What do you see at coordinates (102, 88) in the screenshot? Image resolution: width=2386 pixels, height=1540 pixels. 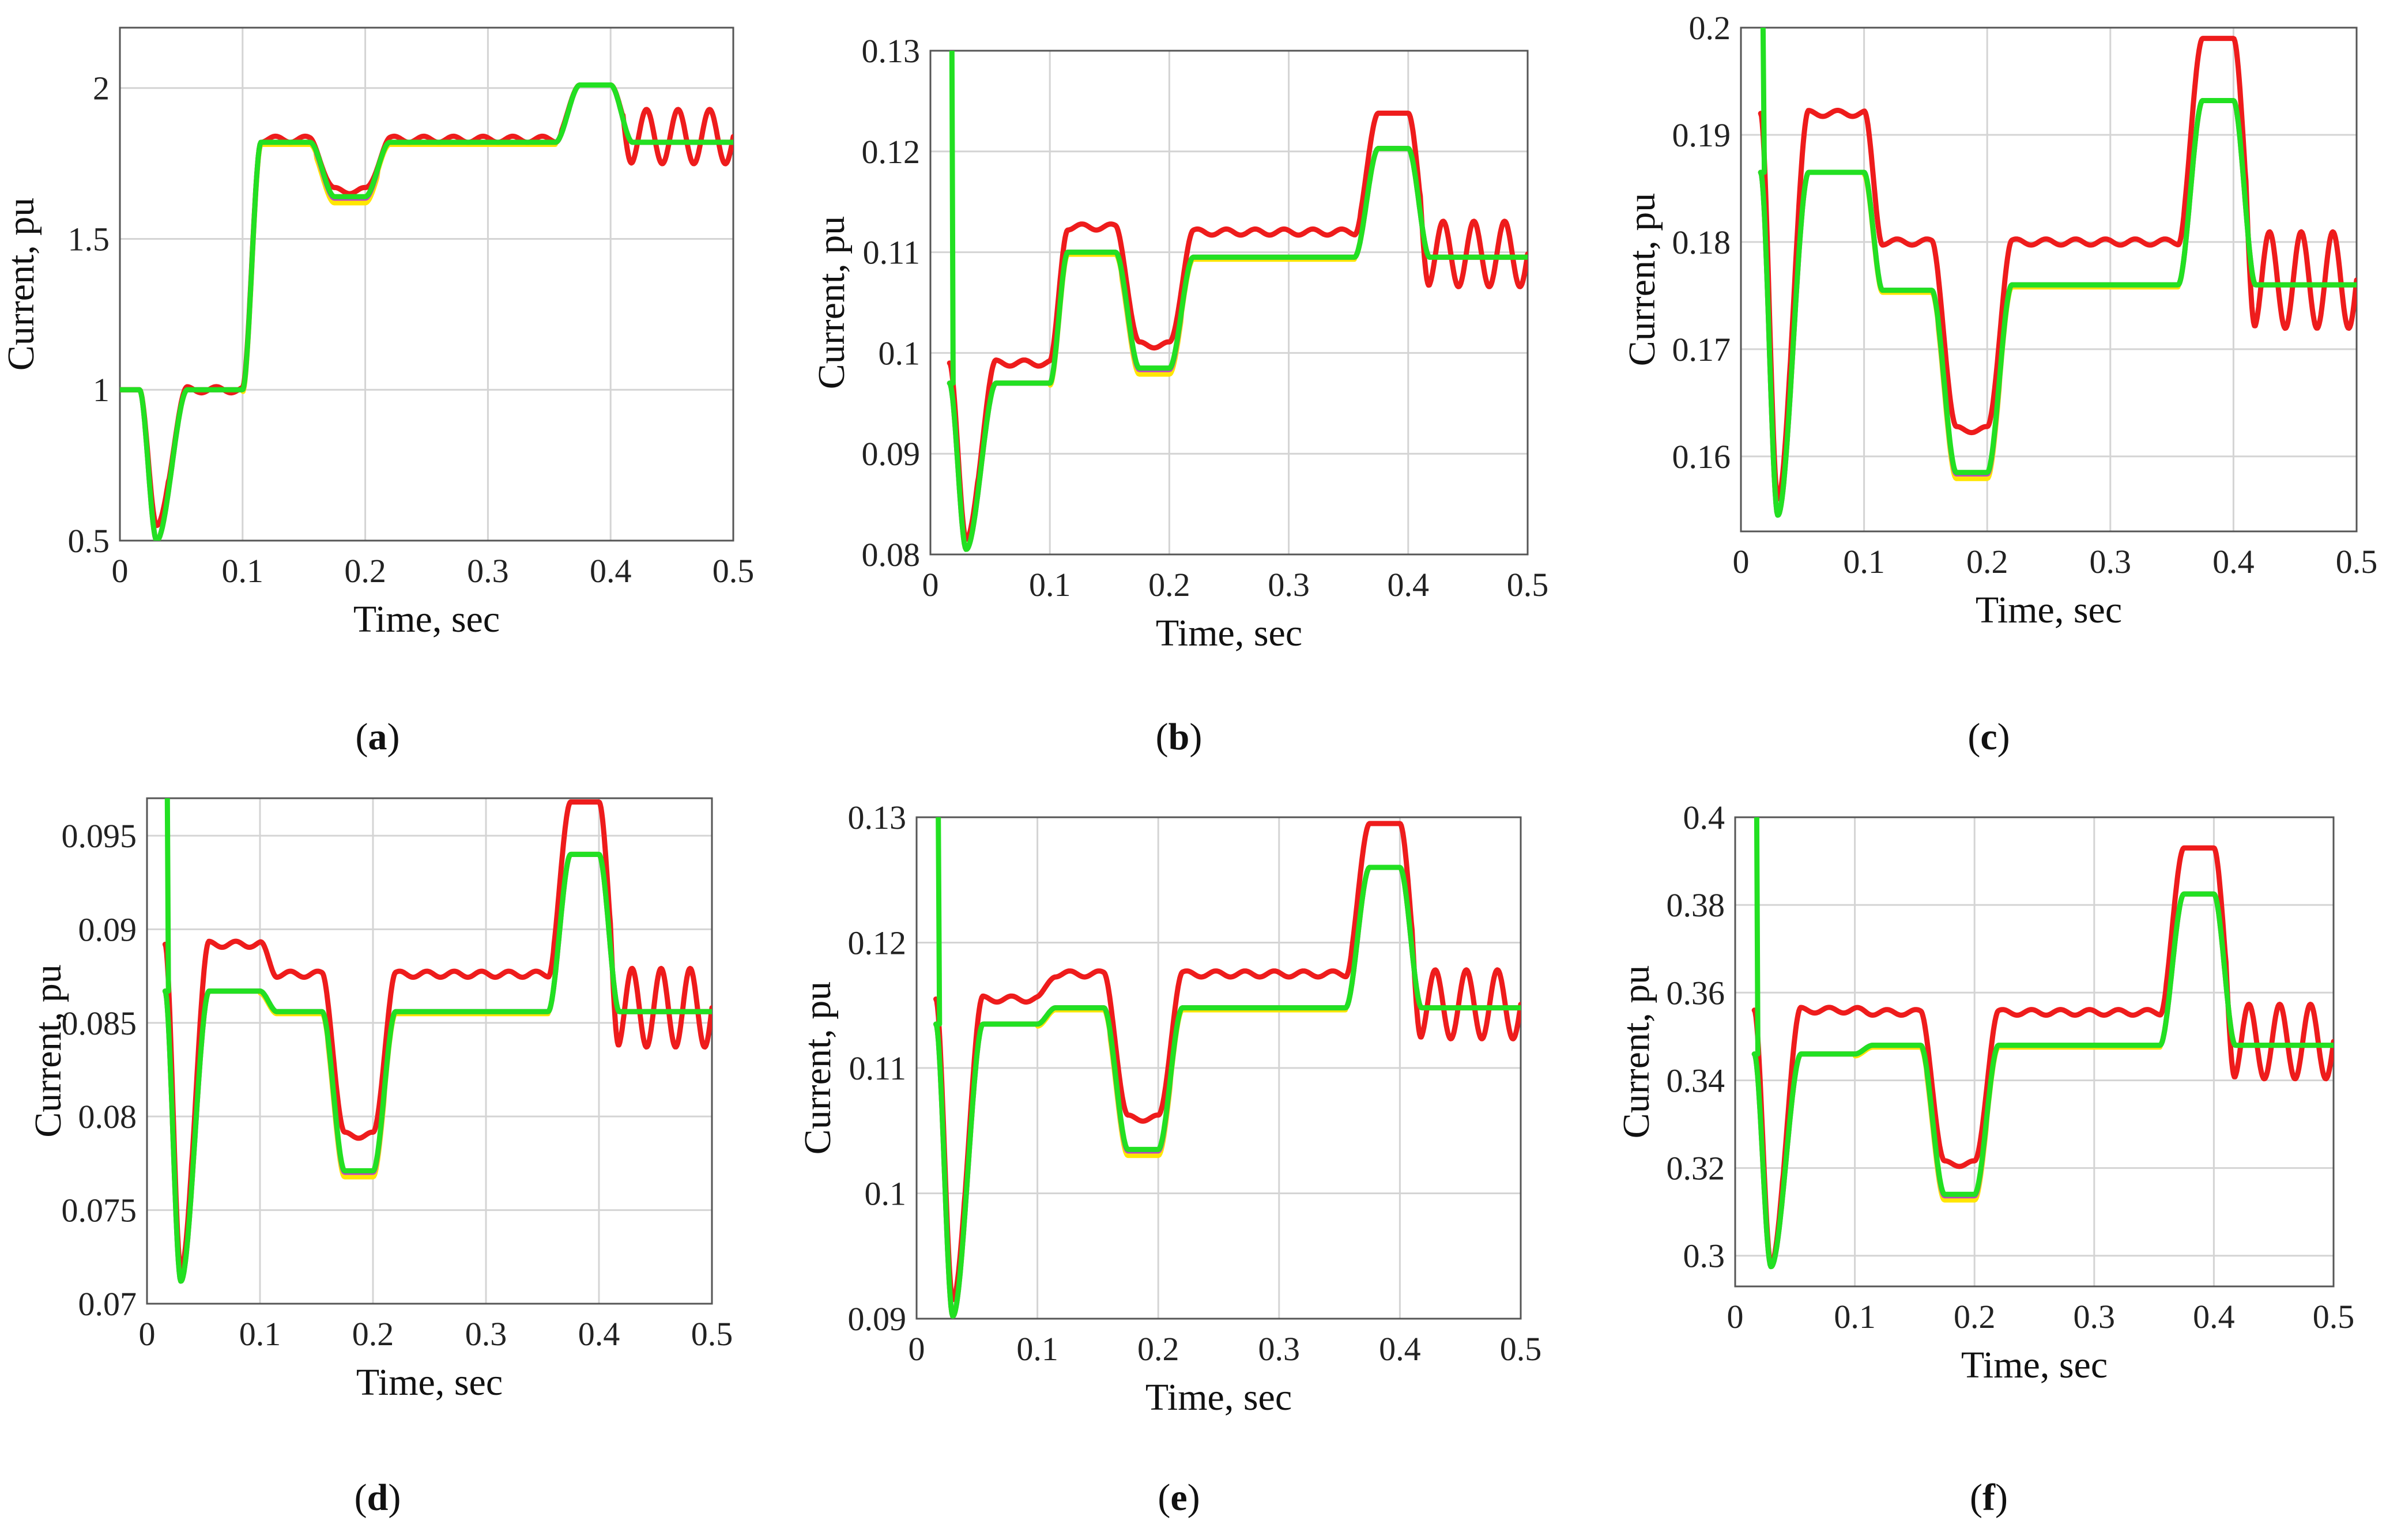 I see `y-tick-label: 2` at bounding box center [102, 88].